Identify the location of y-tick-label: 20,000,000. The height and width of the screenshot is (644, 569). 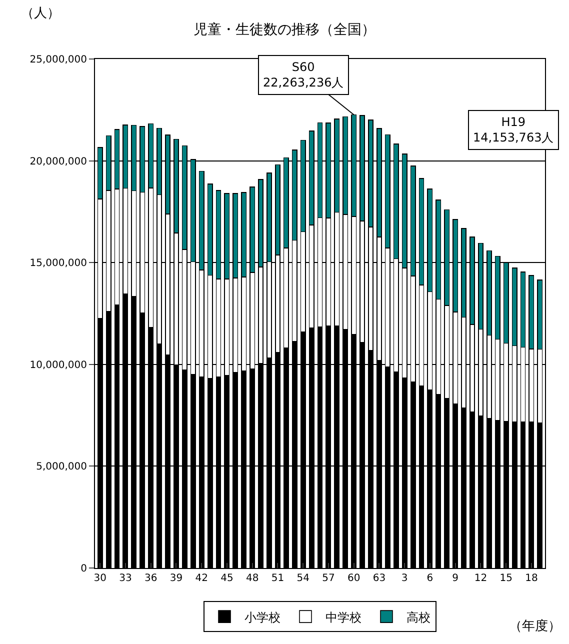
(58, 162).